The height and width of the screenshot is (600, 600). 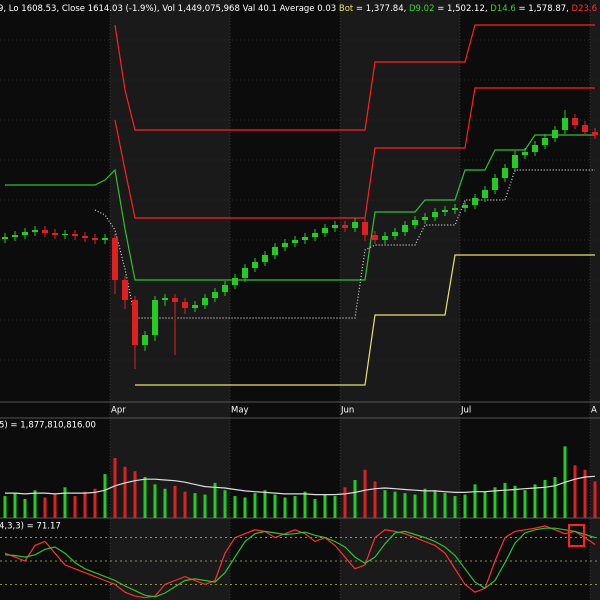 What do you see at coordinates (30, 527) in the screenshot?
I see `stochastic-header: 4,3,3) = 71.17` at bounding box center [30, 527].